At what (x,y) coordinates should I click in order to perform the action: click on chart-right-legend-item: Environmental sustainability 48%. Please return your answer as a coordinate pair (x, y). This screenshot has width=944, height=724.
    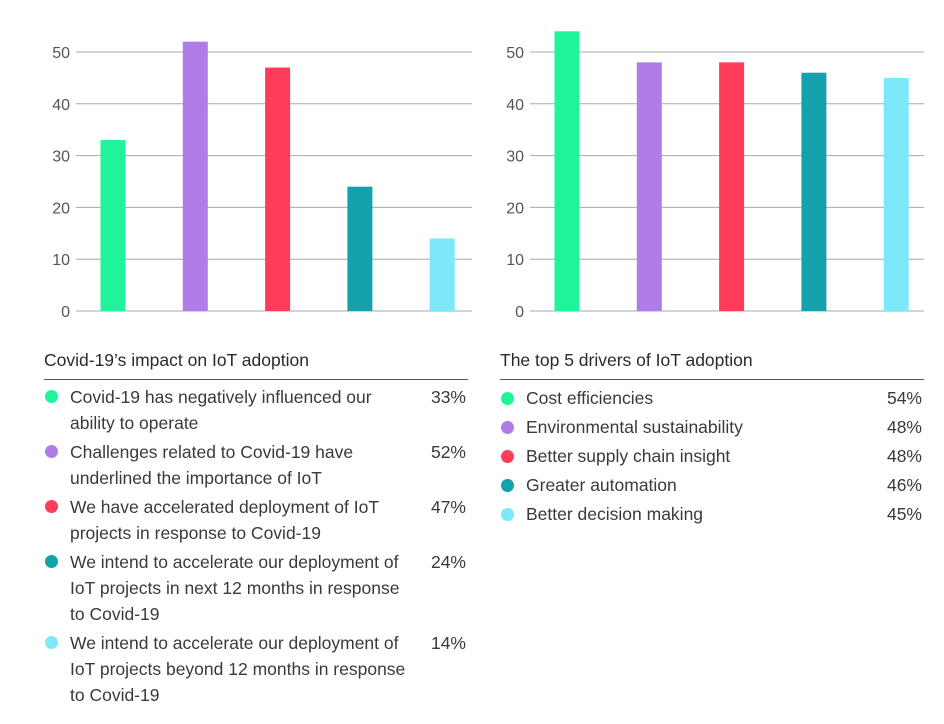
    Looking at the image, I should click on (712, 427).